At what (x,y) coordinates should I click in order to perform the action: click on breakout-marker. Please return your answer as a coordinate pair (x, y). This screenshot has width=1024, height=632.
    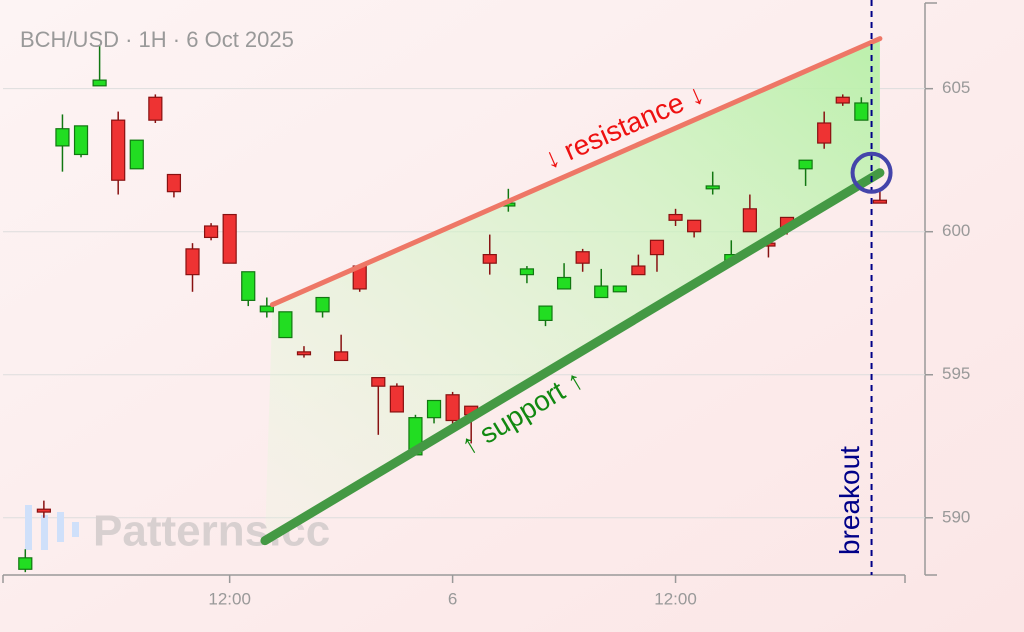
    Looking at the image, I should click on (871, 172).